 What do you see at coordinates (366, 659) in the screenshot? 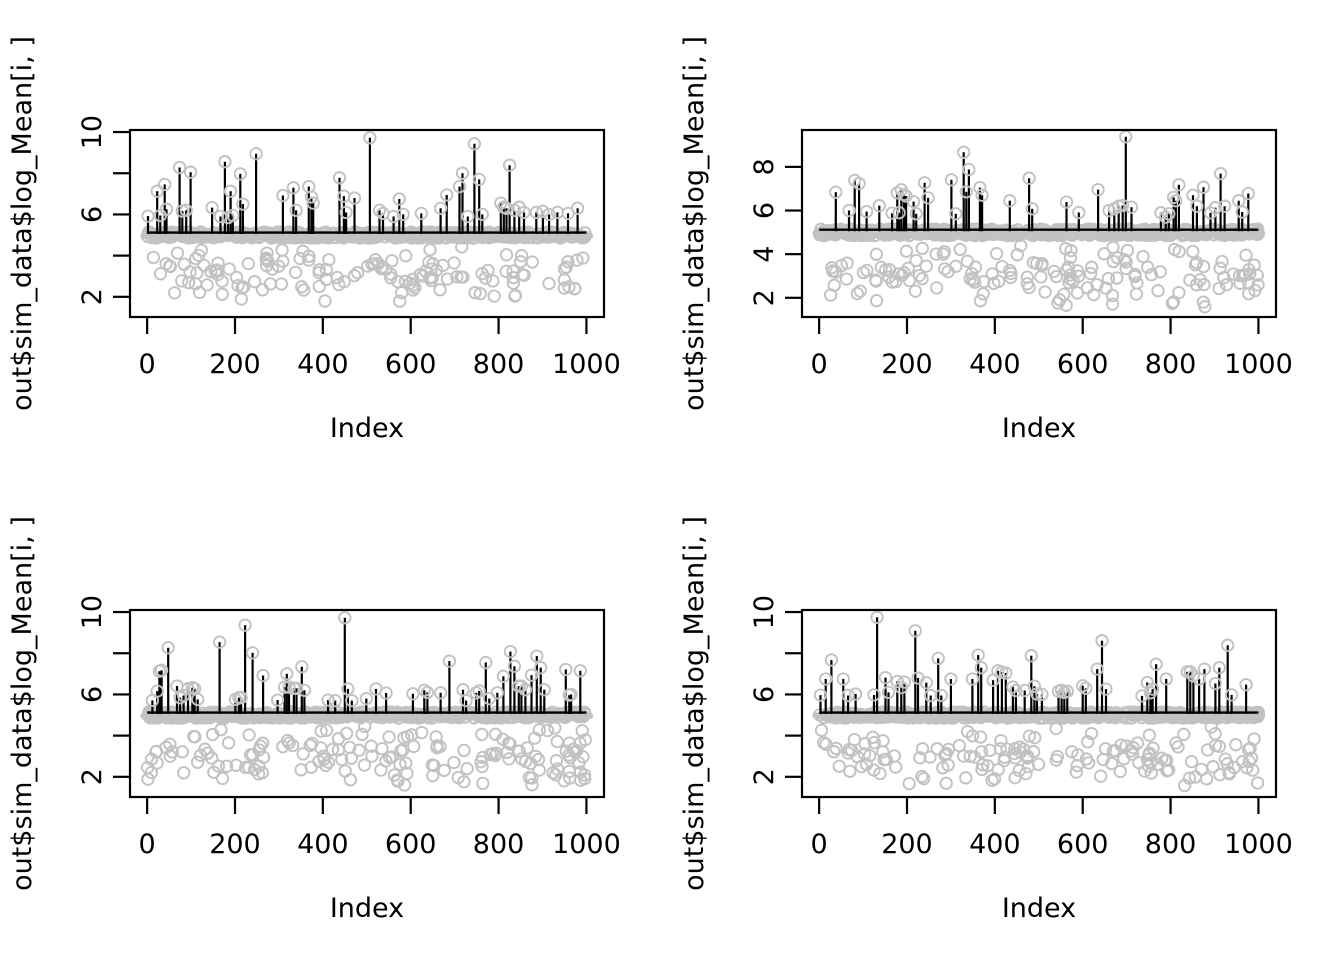
I see `spike-points` at bounding box center [366, 659].